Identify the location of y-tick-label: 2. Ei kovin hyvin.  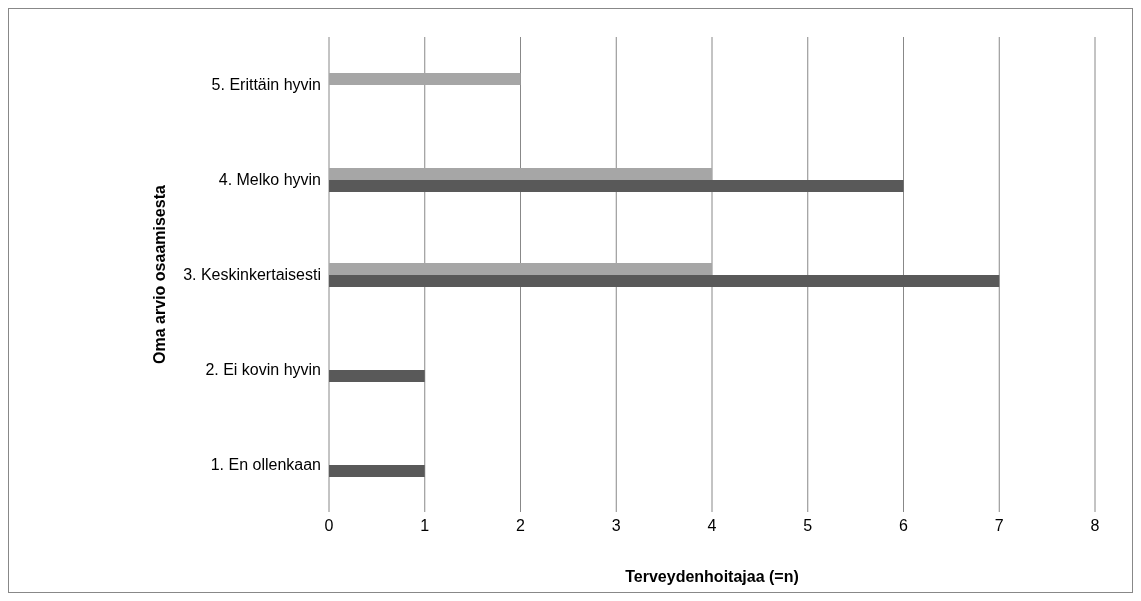
(263, 370).